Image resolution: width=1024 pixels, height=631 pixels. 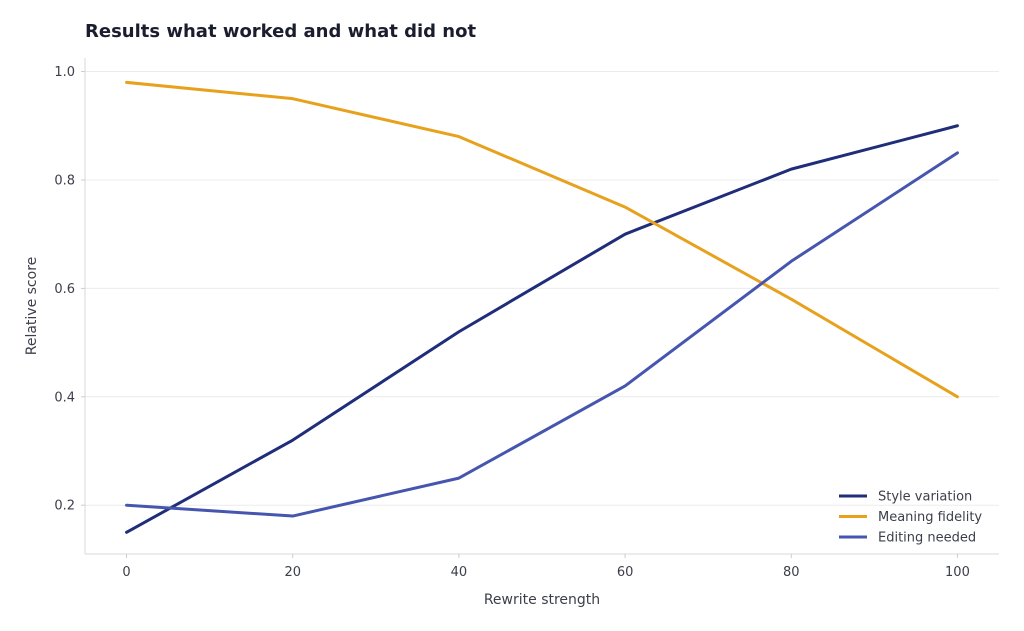 I want to click on x-tick-label: 80, so click(x=791, y=572).